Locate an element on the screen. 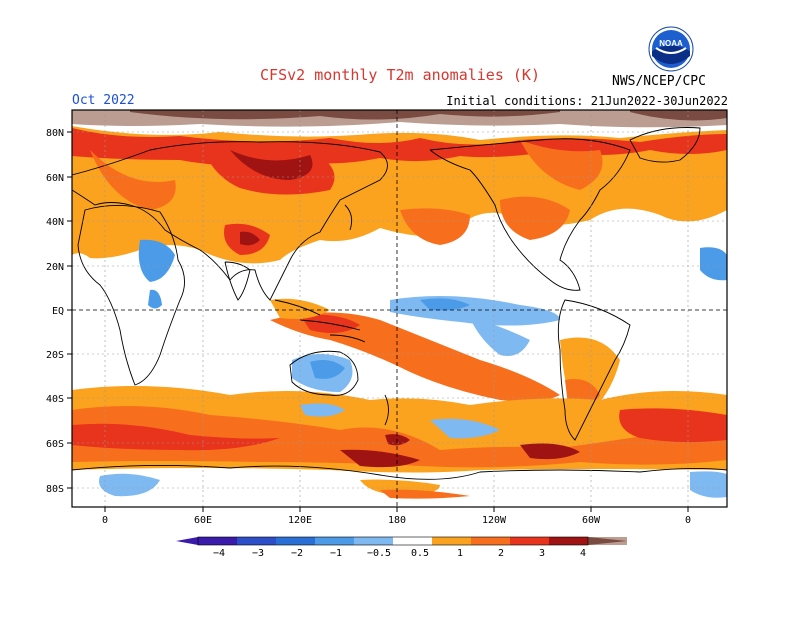  colorbar-label-05: 0.5 is located at coordinates (420, 553).